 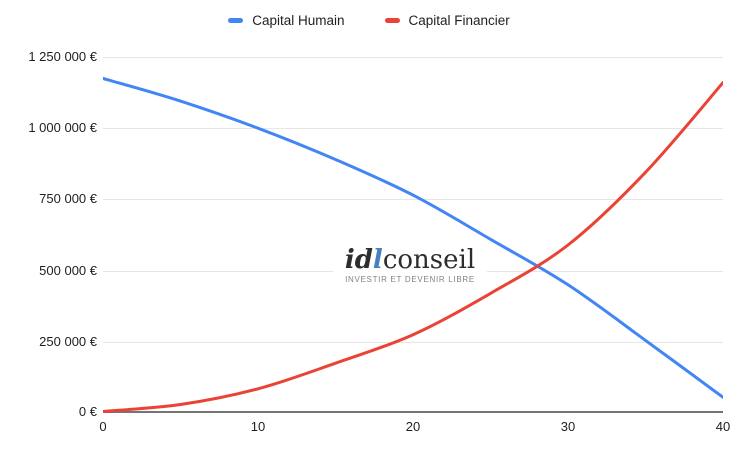 What do you see at coordinates (62, 128) in the screenshot?
I see `y-tick-label: 1 000 000 €` at bounding box center [62, 128].